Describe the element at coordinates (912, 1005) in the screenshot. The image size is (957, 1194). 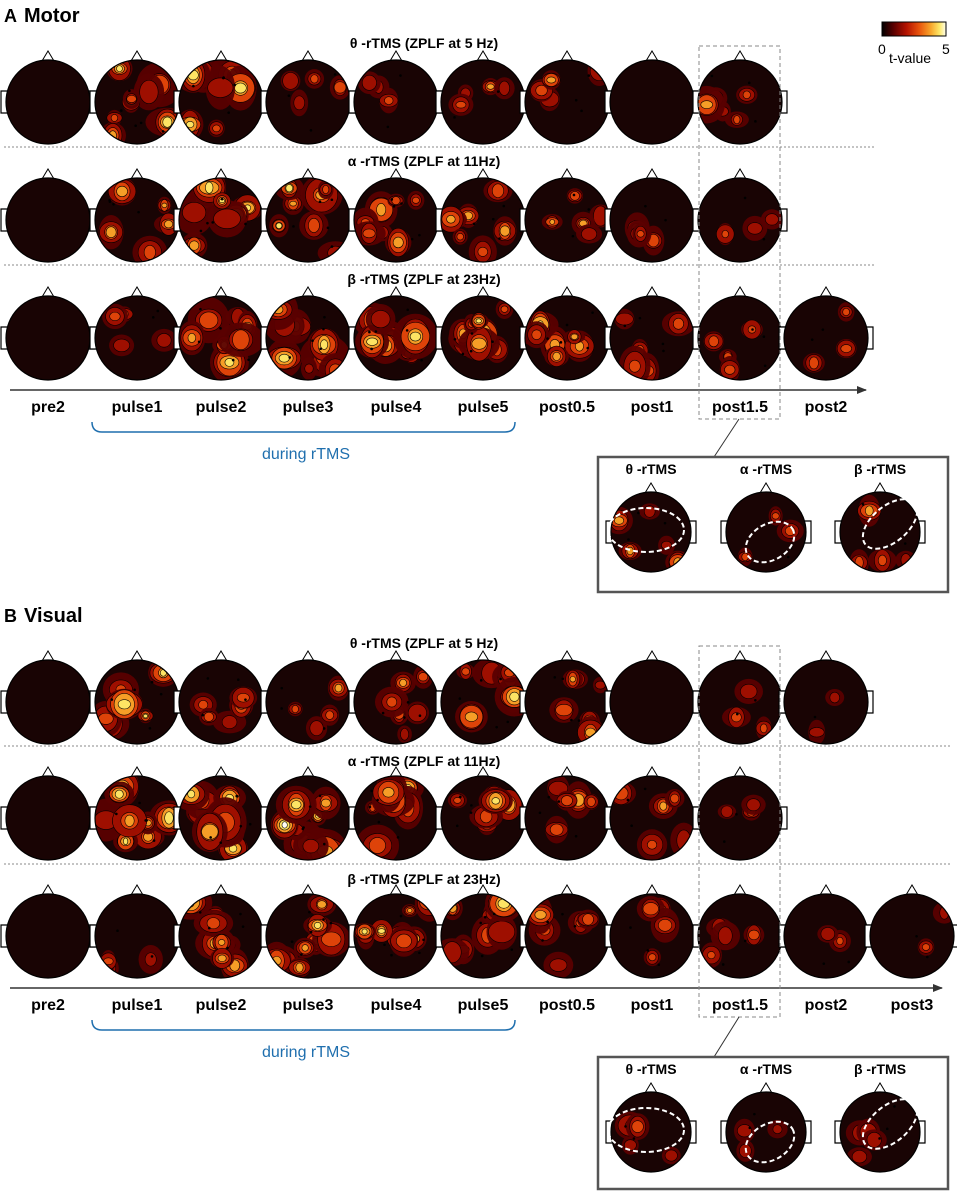
I see `time-label: post3` at that location.